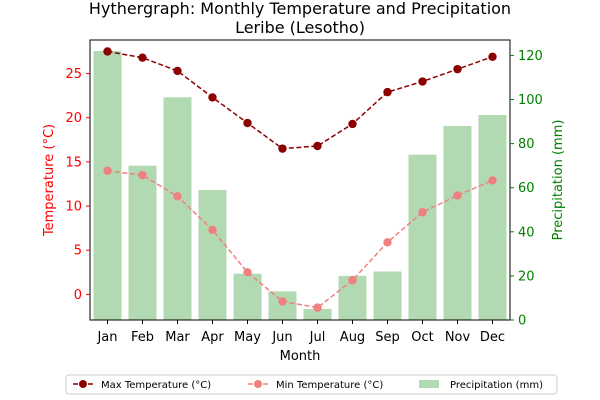 The image size is (600, 400). Describe the element at coordinates (281, 337) in the screenshot. I see `x-tick-label-jun: Jun` at that location.